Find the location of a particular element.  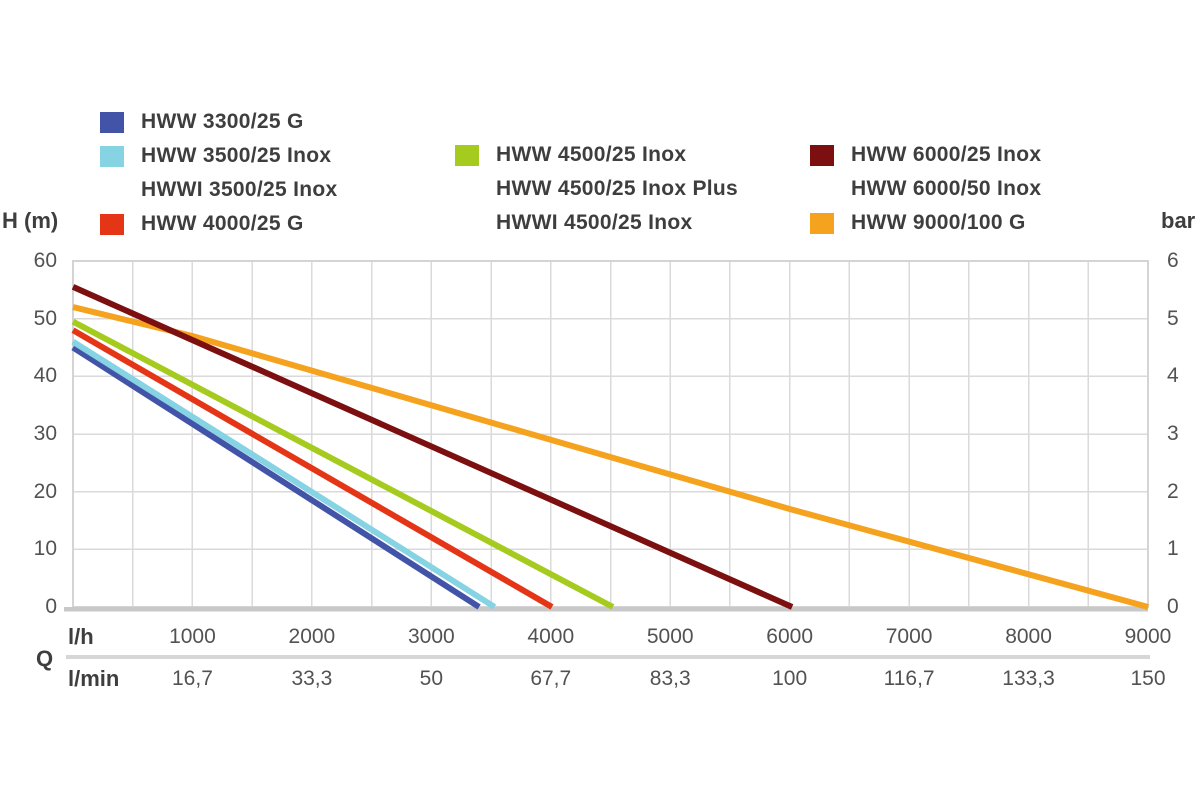

legend-item-label: HWW 3300/25 G is located at coordinates (222, 121).